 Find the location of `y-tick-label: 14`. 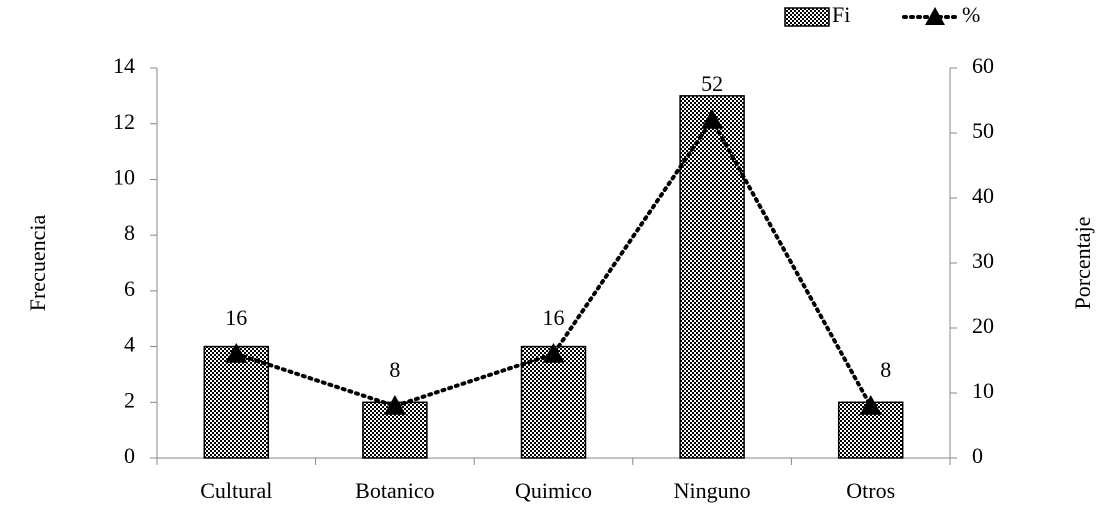

y-tick-label: 14 is located at coordinates (124, 65).